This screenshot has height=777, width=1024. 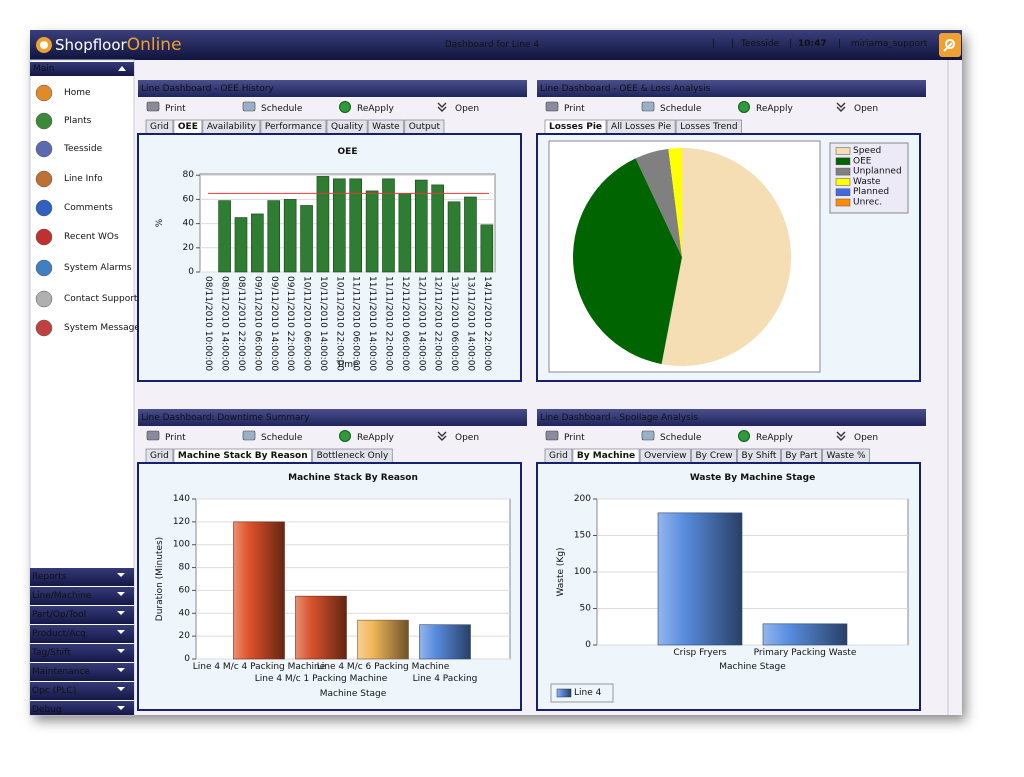 I want to click on tab-label: By Part, so click(x=801, y=456).